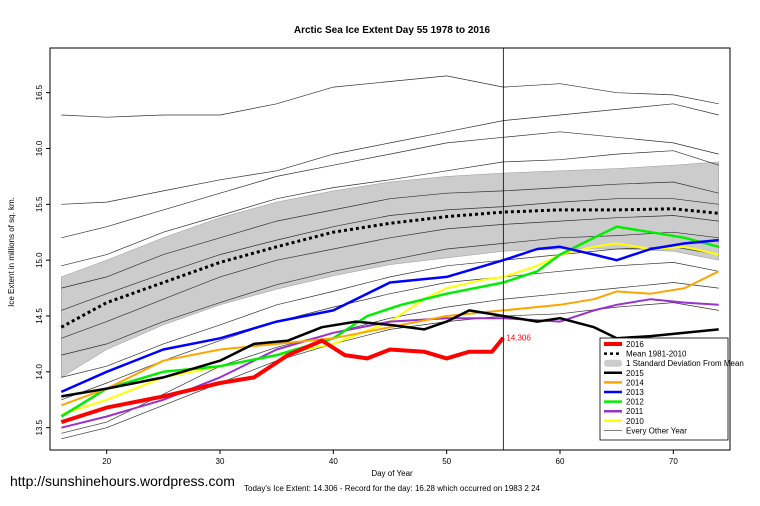 Image resolution: width=760 pixels, height=506 pixels. Describe the element at coordinates (518, 338) in the screenshot. I see `current-value-label: 14.306` at that location.